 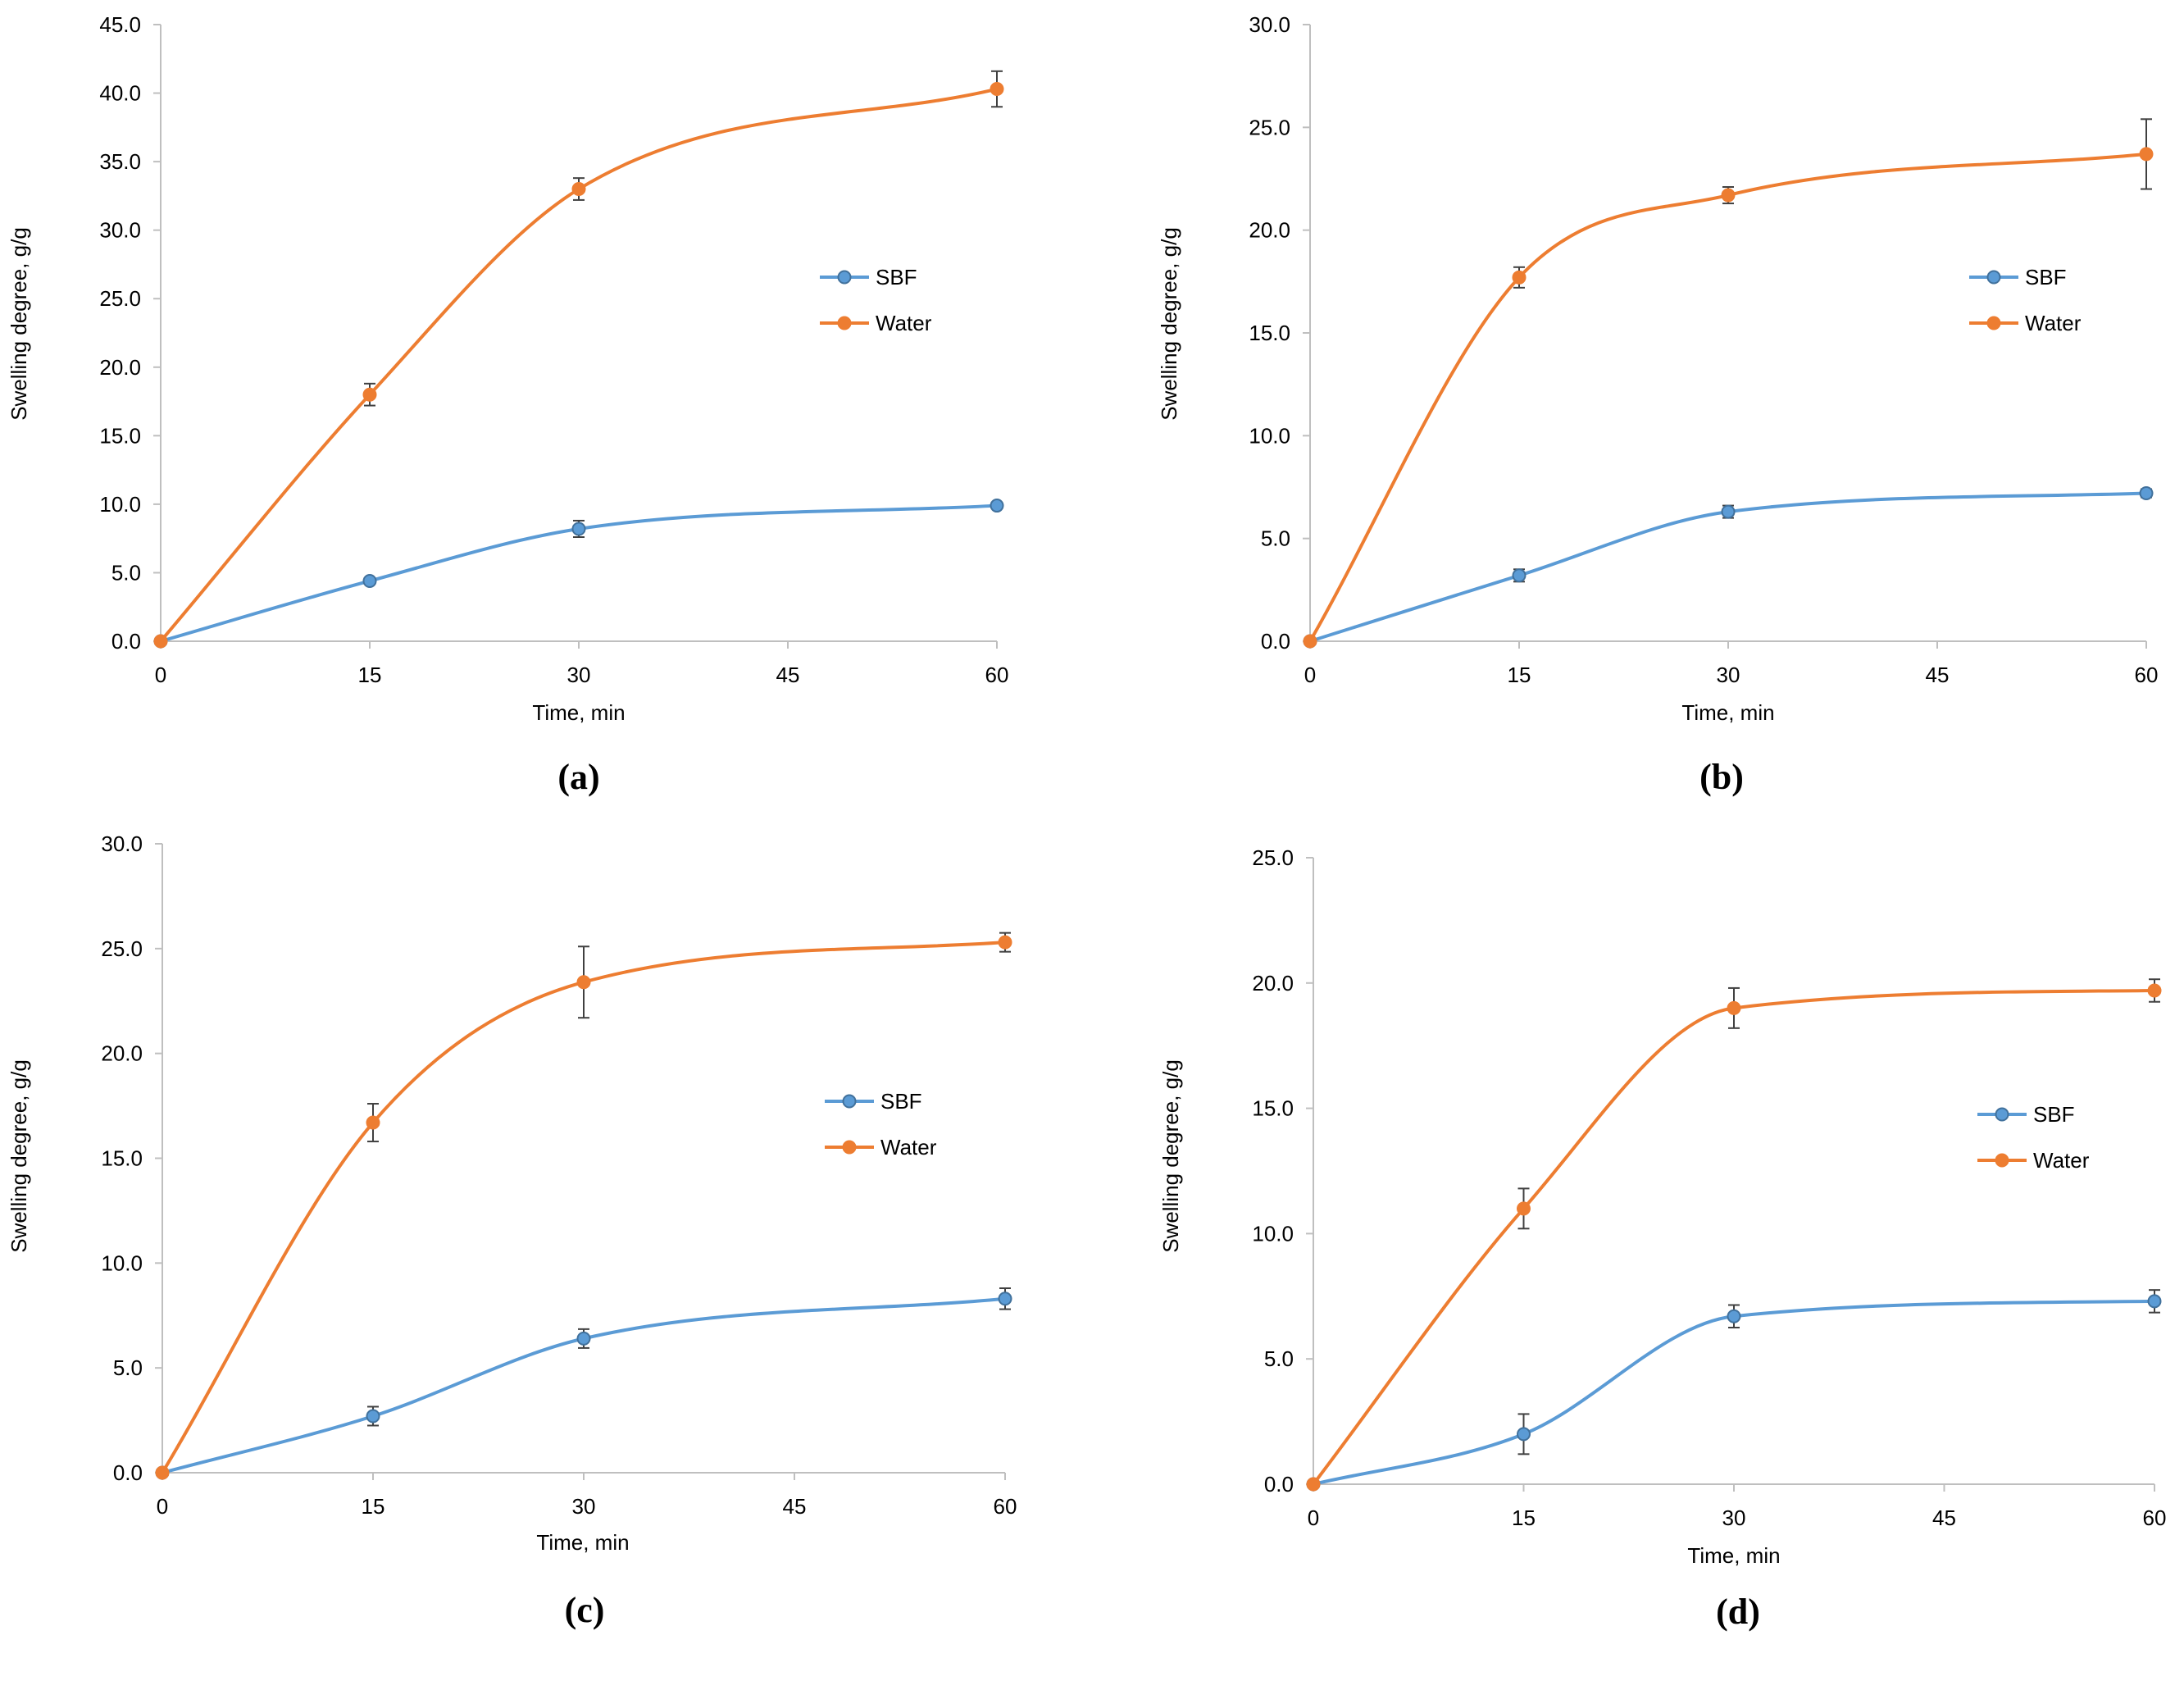 What do you see at coordinates (1733, 1555) in the screenshot?
I see `x-axis-title-d: Time, min` at bounding box center [1733, 1555].